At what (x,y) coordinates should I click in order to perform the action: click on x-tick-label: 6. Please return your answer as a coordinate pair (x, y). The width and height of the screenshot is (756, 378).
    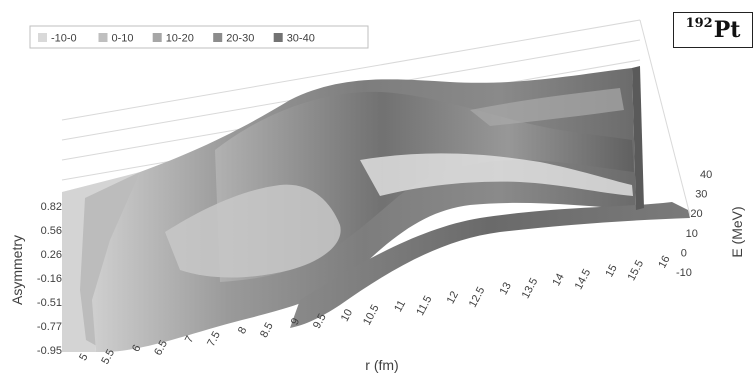
    Looking at the image, I should click on (136, 348).